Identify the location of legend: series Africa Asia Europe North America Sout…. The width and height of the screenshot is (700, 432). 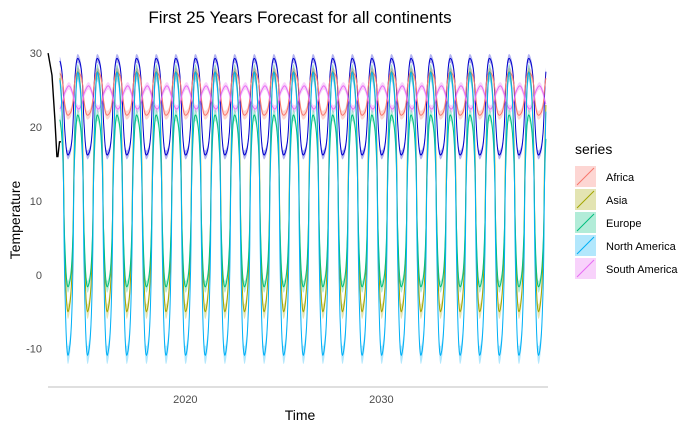
(626, 210).